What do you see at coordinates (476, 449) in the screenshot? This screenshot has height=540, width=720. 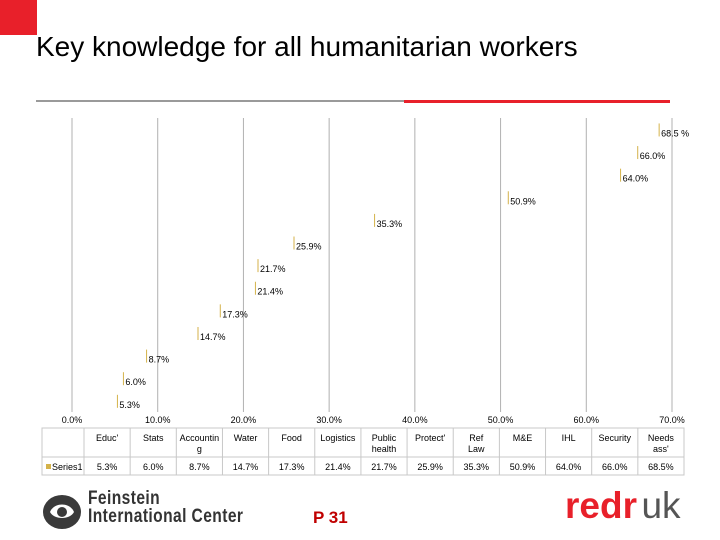 I see `table-category-label: Law` at bounding box center [476, 449].